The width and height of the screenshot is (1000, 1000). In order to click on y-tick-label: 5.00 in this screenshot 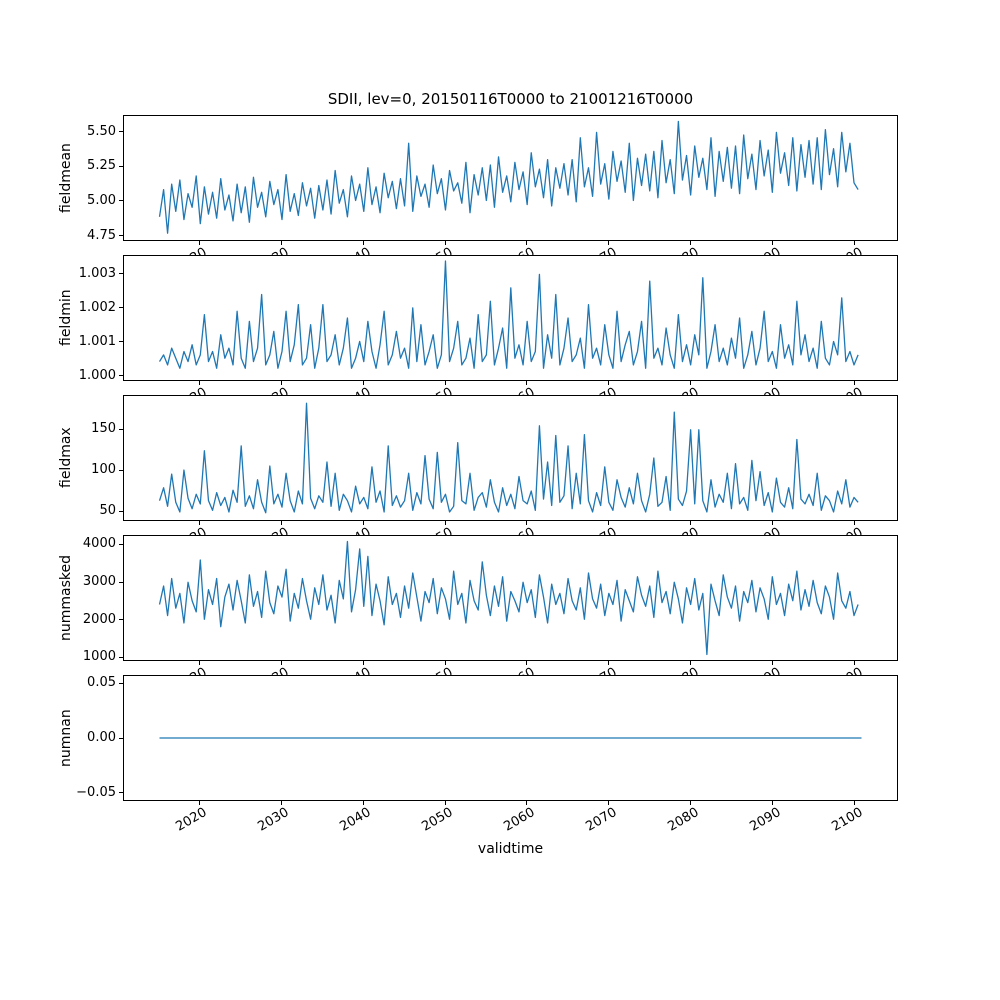, I will do `click(101, 200)`.